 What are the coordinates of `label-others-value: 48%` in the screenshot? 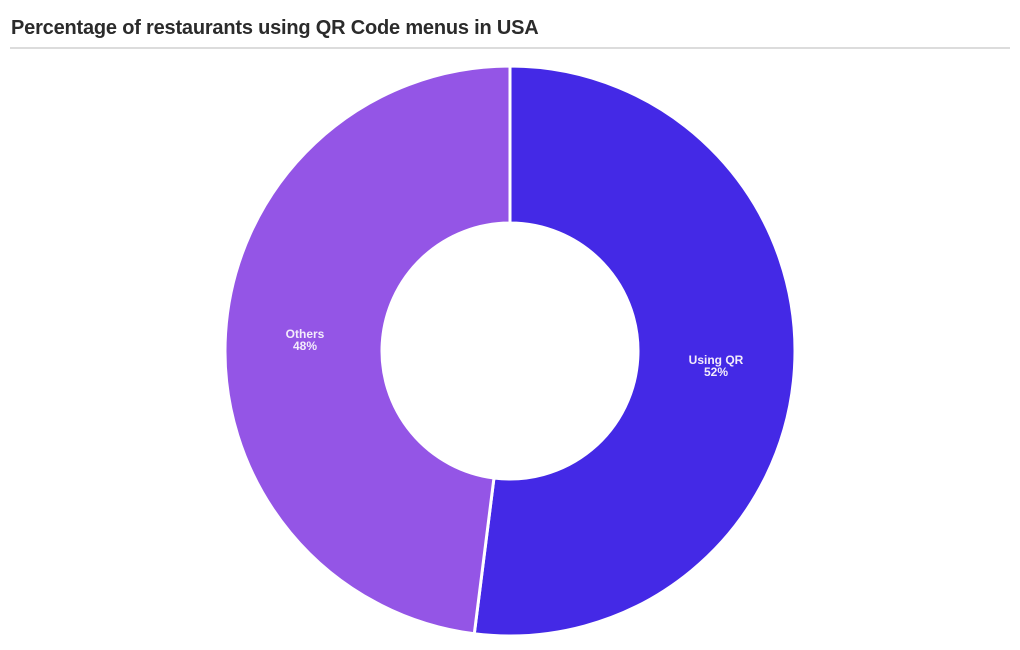 It's located at (305, 346).